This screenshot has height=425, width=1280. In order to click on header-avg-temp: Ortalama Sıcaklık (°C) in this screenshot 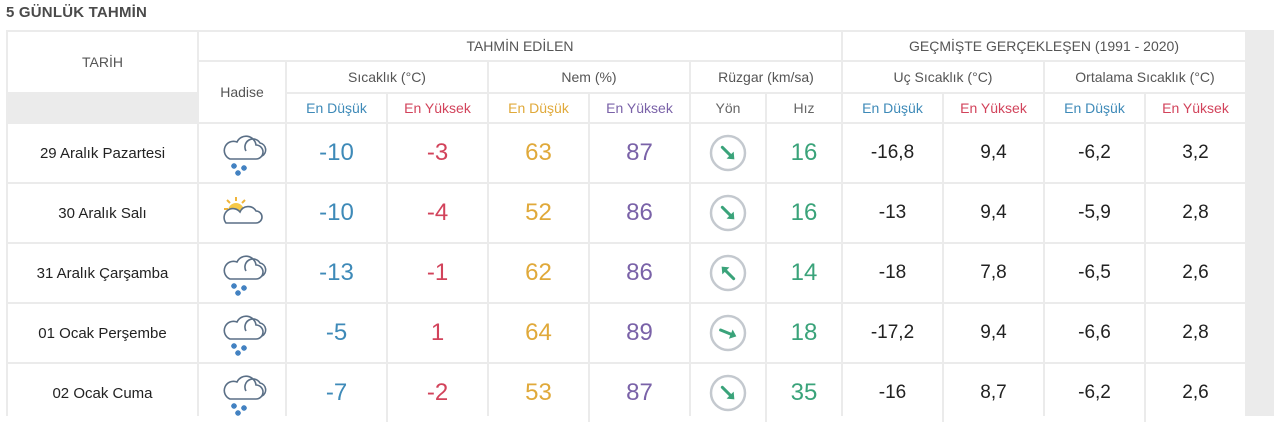, I will do `click(1145, 77)`.